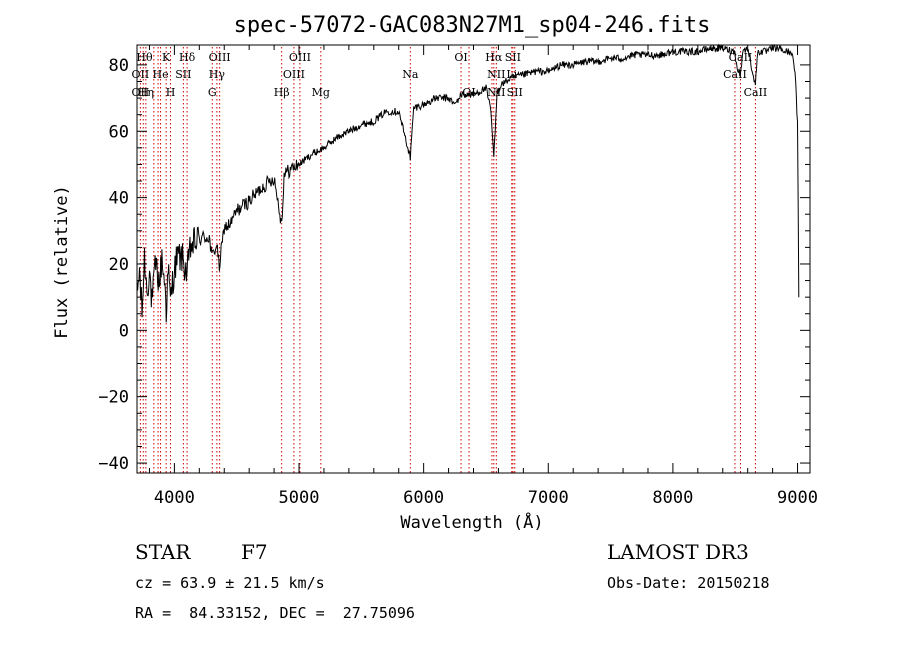 This screenshot has width=900, height=649. Describe the element at coordinates (166, 57) in the screenshot. I see `line-label-1: K` at that location.